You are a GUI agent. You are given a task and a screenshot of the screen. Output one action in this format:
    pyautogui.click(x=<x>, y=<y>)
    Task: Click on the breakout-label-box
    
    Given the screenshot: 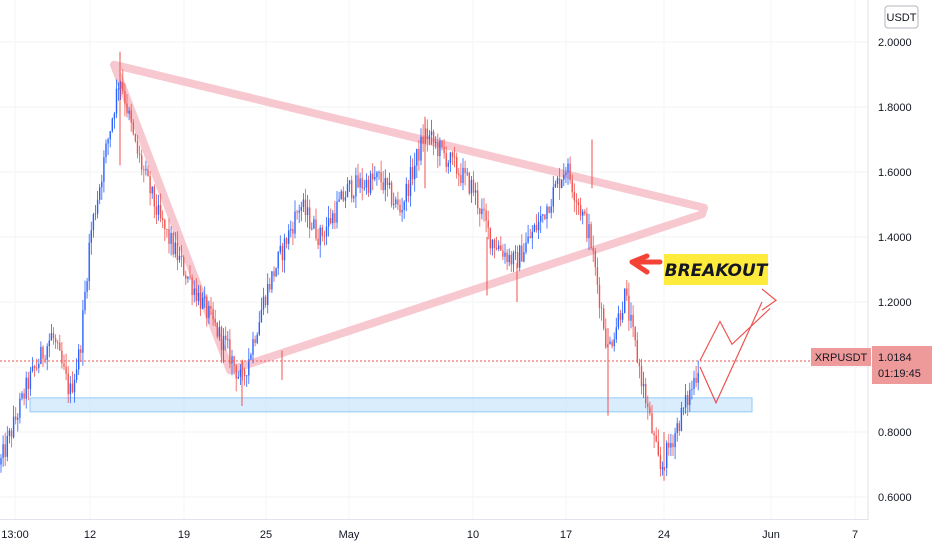 What is the action you would take?
    pyautogui.click(x=716, y=269)
    